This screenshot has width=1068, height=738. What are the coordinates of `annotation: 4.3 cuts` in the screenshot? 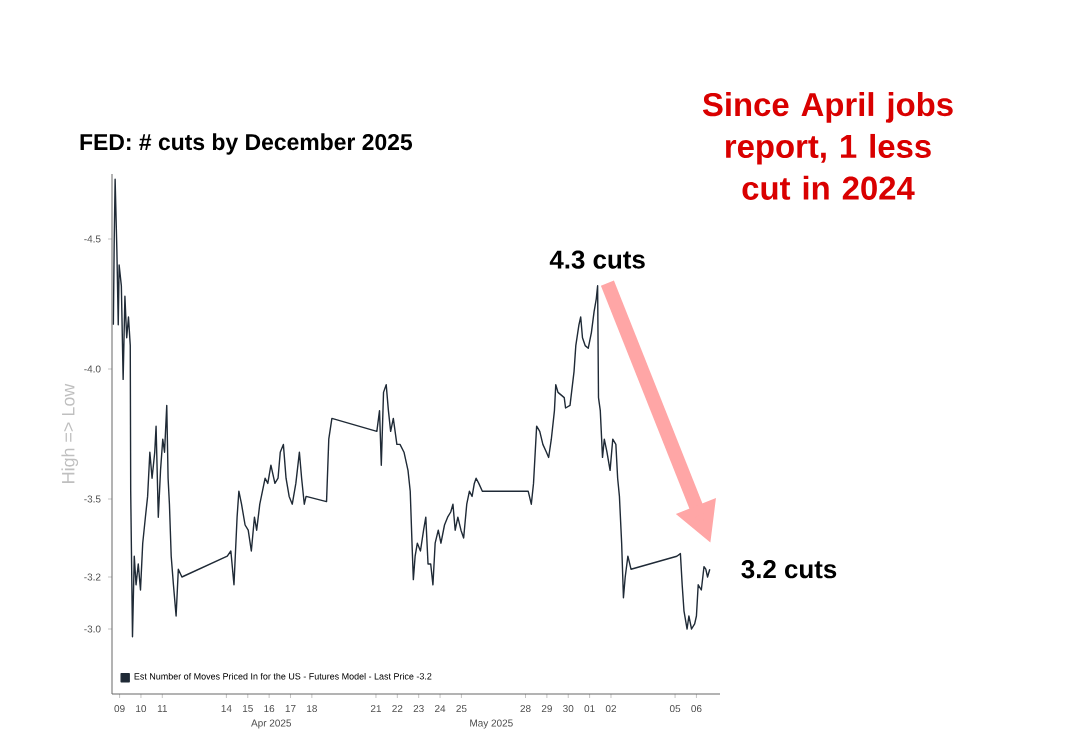 It's located at (597, 259).